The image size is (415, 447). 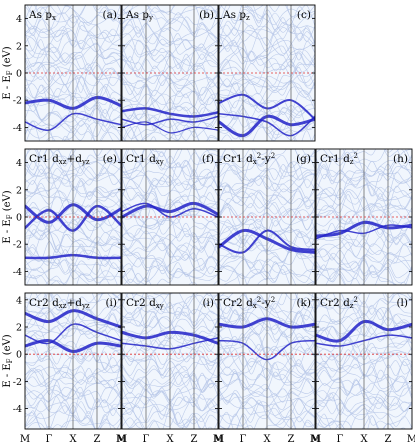 I want to click on panel-label: As py, so click(x=139, y=15).